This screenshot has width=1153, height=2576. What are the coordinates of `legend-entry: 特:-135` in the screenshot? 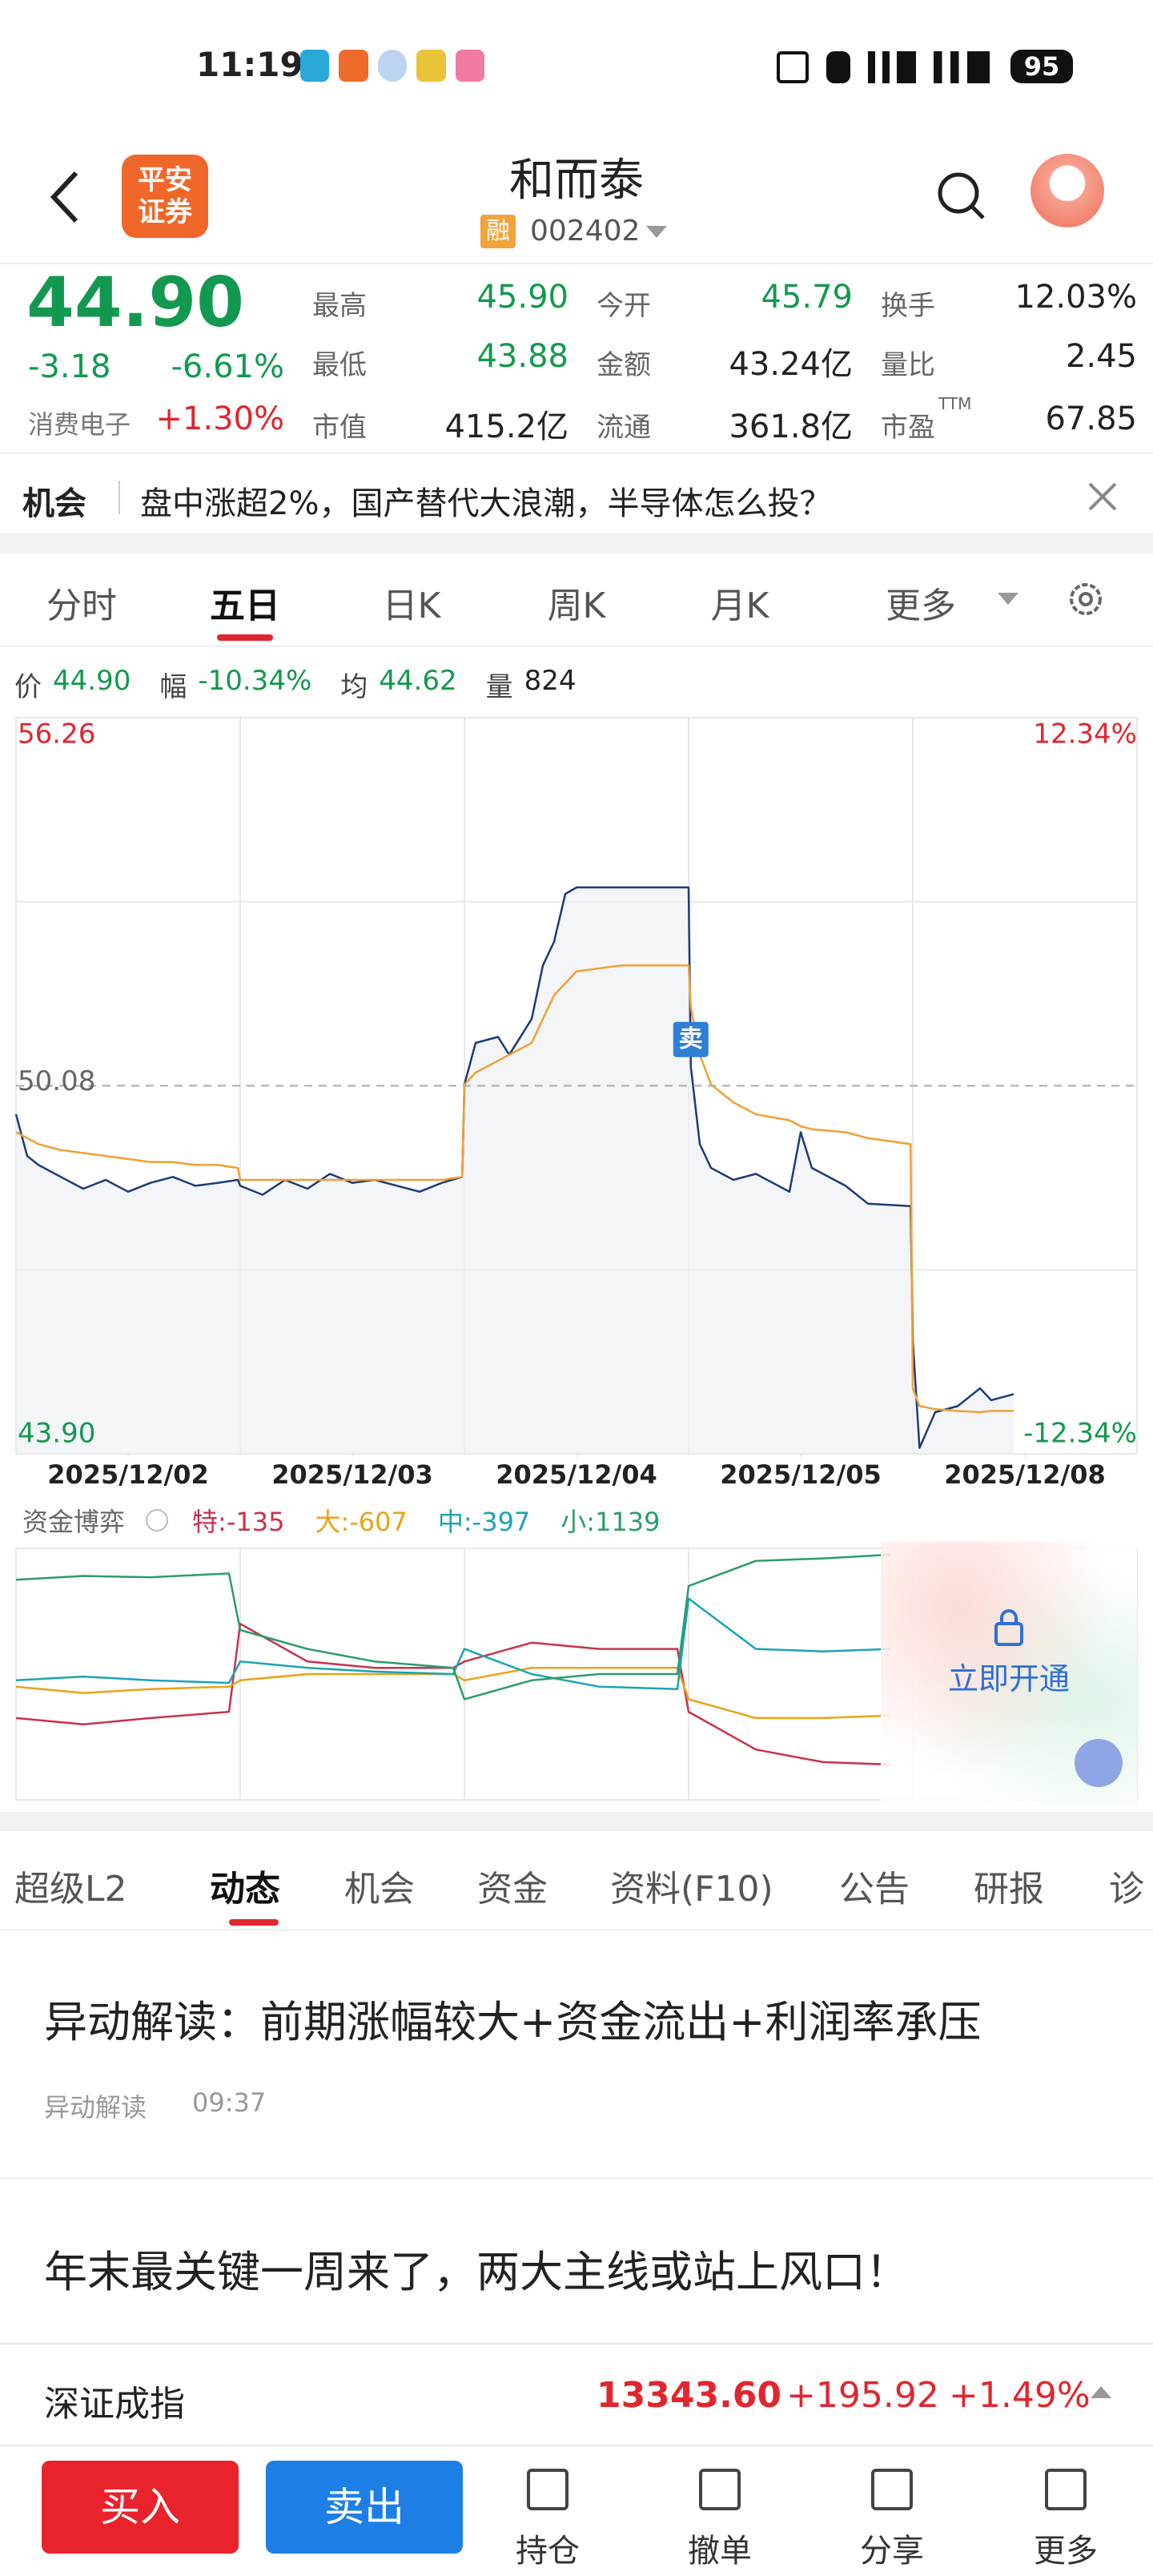 It's located at (238, 1520).